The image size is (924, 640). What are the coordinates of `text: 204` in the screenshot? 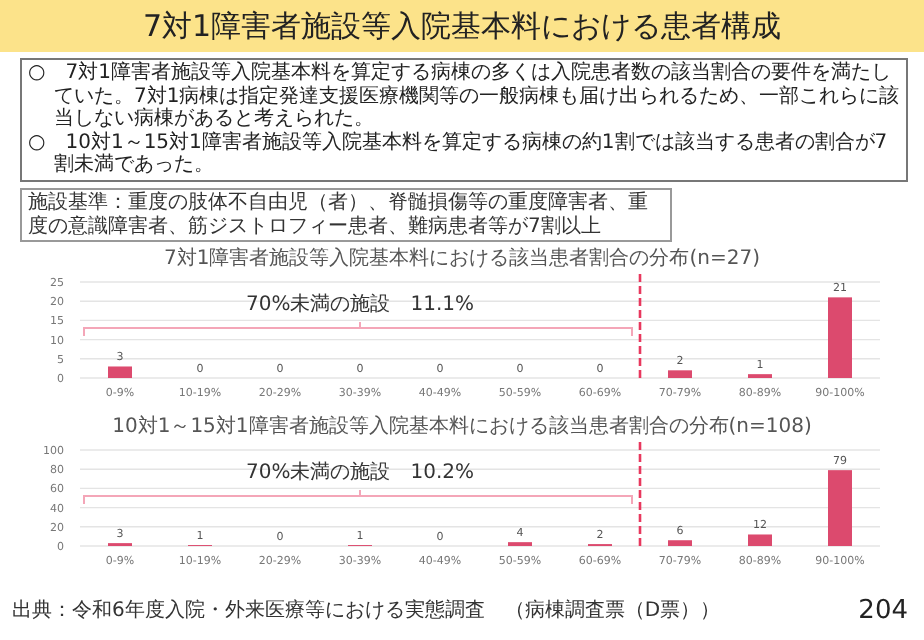 It's located at (883, 611).